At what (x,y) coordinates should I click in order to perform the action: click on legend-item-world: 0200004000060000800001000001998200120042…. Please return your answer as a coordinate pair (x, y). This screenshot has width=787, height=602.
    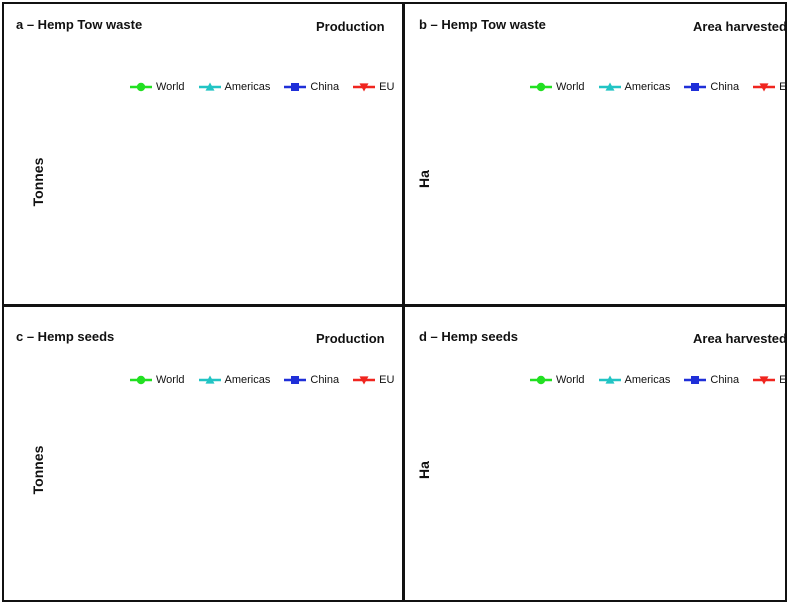
    Looking at the image, I should click on (157, 87).